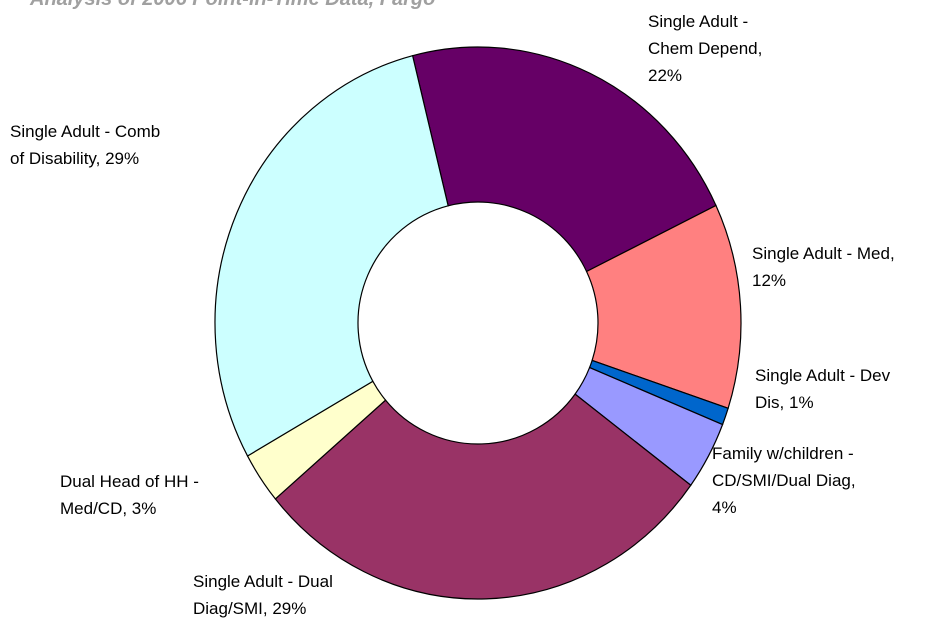 The height and width of the screenshot is (622, 945). I want to click on slice-label: Single Adult - Dev Dis, 1%, so click(823, 389).